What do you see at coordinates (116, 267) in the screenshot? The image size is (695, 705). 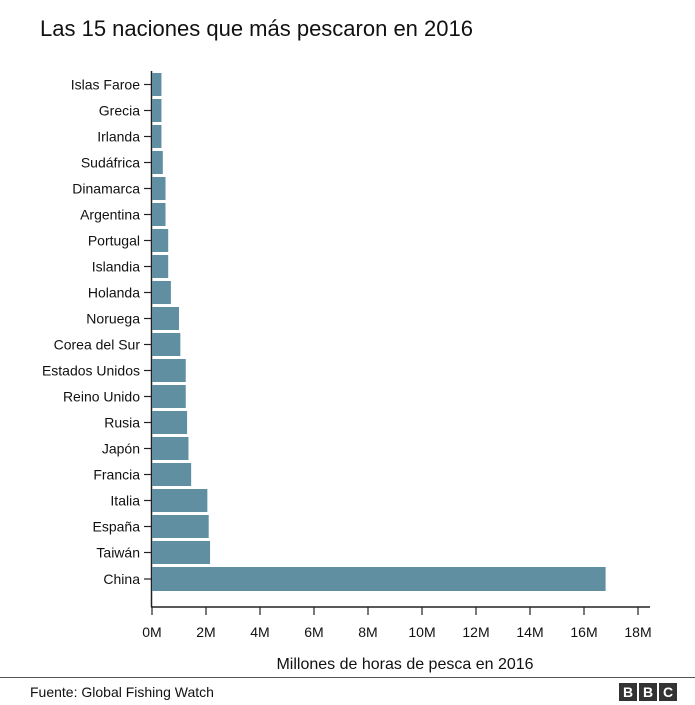 I see `category-label: Islandia` at bounding box center [116, 267].